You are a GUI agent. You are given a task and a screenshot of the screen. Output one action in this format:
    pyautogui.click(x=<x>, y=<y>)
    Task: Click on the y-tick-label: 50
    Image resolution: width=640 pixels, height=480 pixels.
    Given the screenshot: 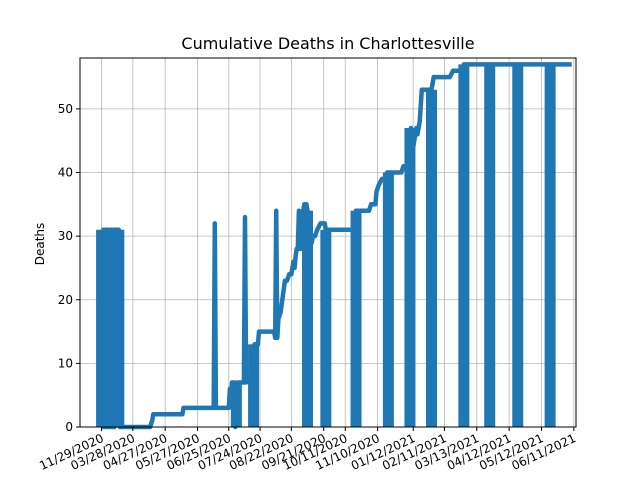 What is the action you would take?
    pyautogui.click(x=65, y=109)
    